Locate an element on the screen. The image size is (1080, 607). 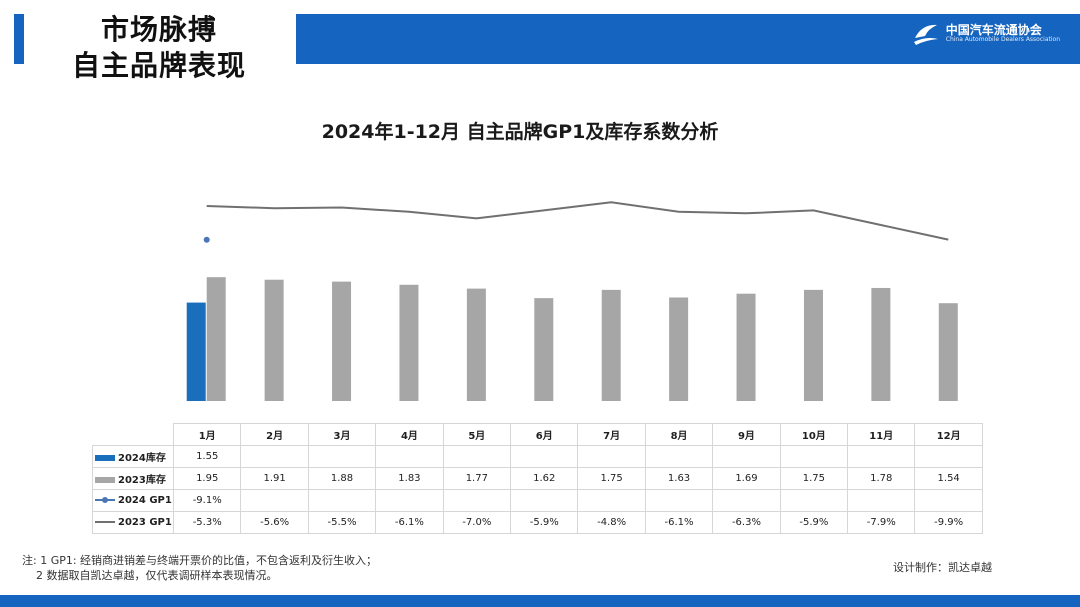
page-title: 市场脉搏 自主品牌表现 is located at coordinates (159, 48).